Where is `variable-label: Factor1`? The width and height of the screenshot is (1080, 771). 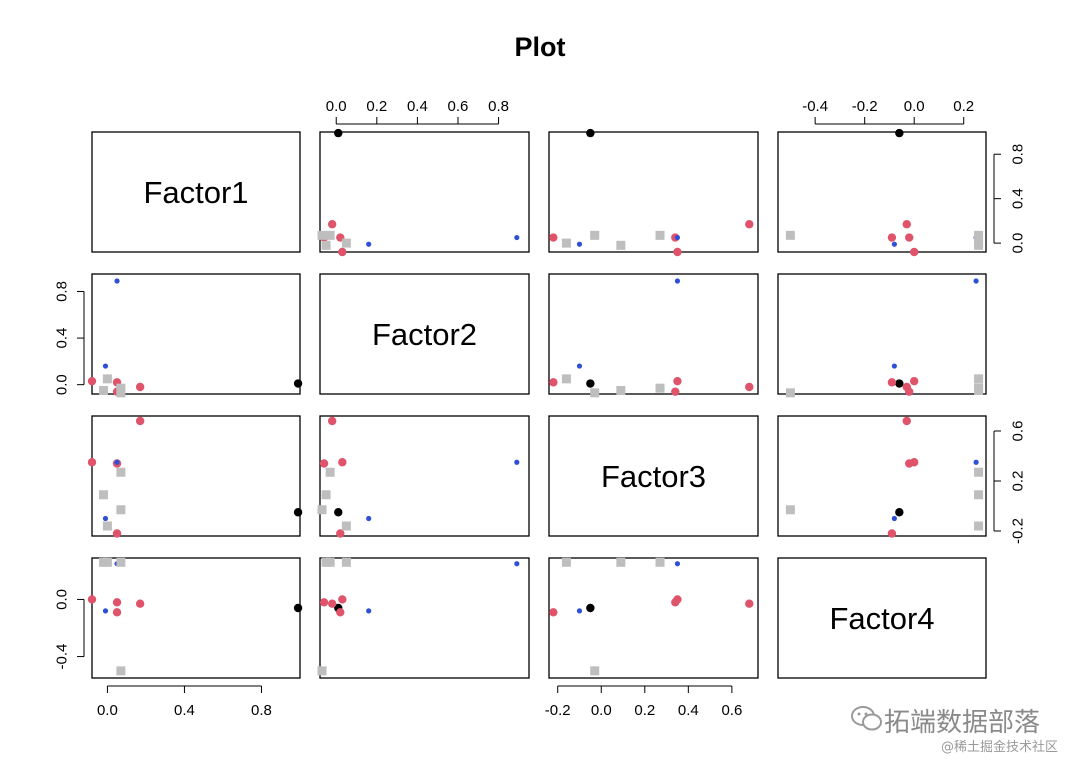 variable-label: Factor1 is located at coordinates (195, 192).